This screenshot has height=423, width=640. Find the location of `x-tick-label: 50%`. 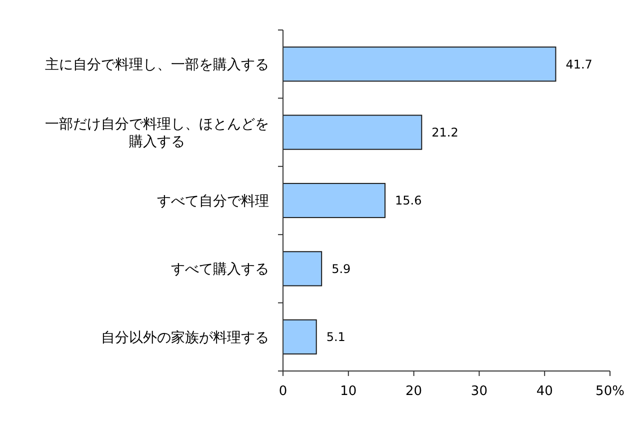

x-tick-label: 50% is located at coordinates (610, 391).